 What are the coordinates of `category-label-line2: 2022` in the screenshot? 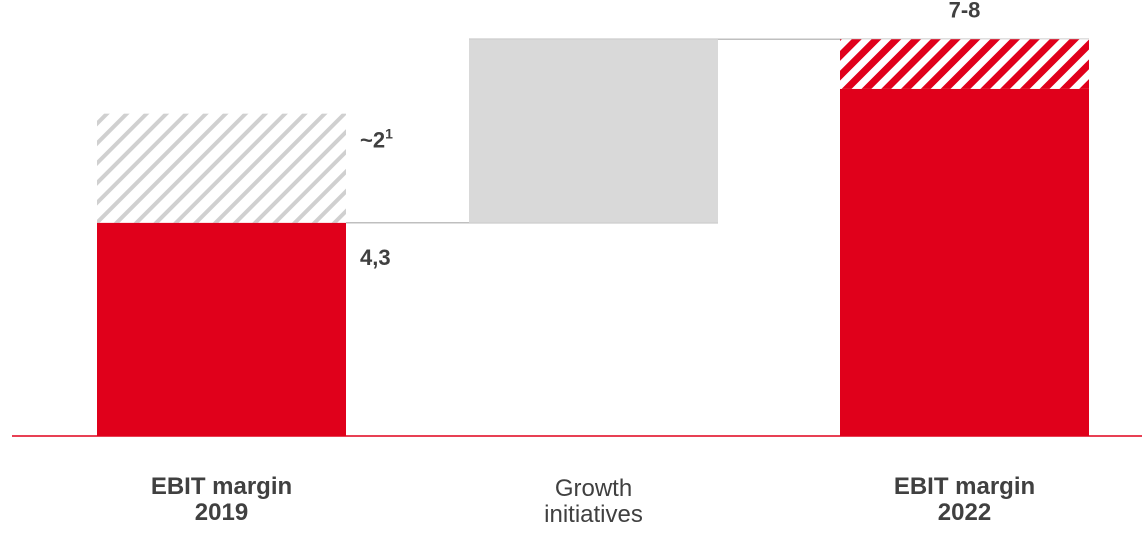 It's located at (964, 512).